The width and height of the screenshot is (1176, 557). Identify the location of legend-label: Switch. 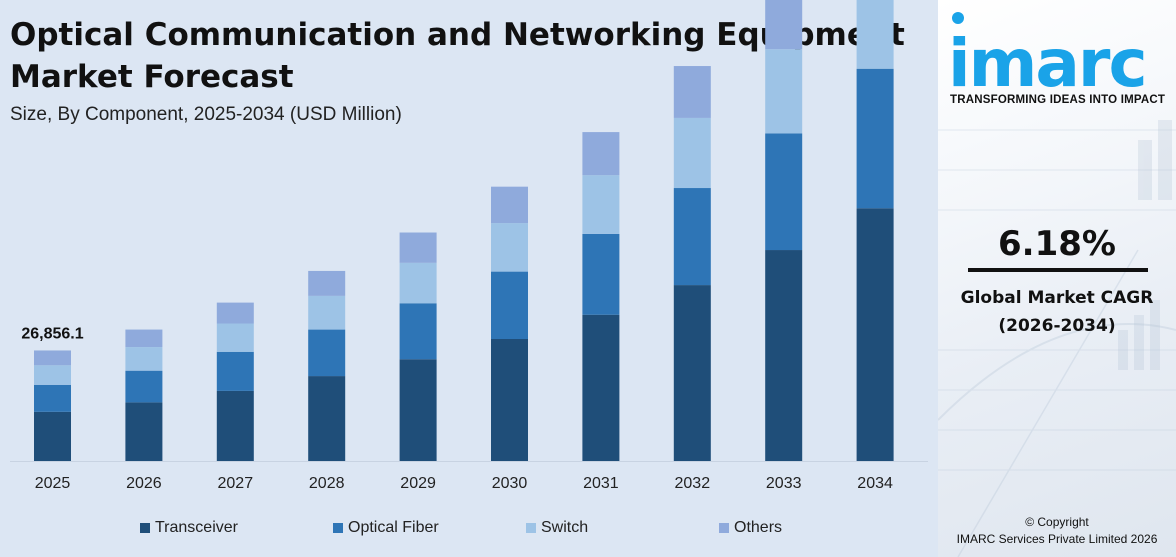
(565, 527).